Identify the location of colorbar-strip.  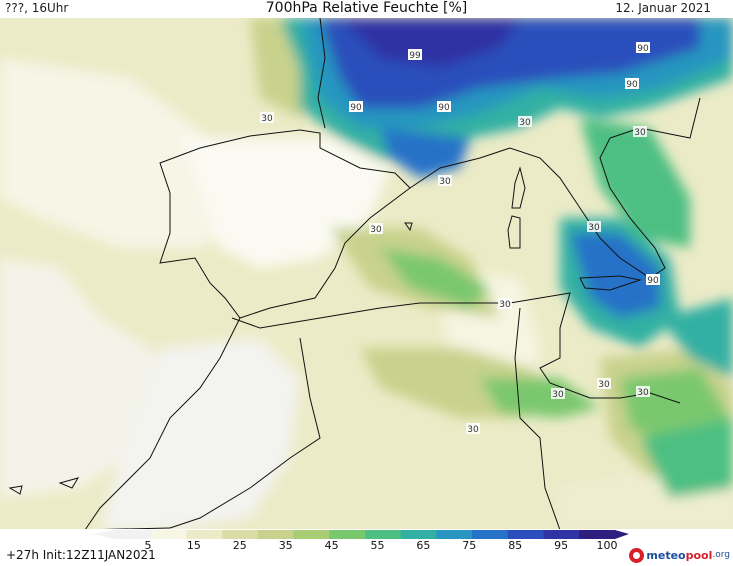
(361, 534).